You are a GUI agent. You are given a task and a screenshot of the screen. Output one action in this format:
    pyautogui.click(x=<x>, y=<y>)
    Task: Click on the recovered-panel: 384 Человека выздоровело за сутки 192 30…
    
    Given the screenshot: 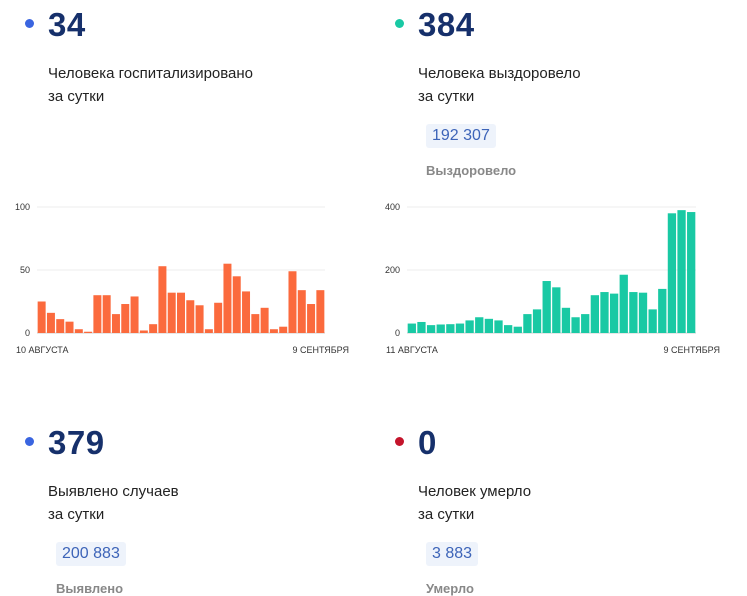 What is the action you would take?
    pyautogui.click(x=555, y=96)
    